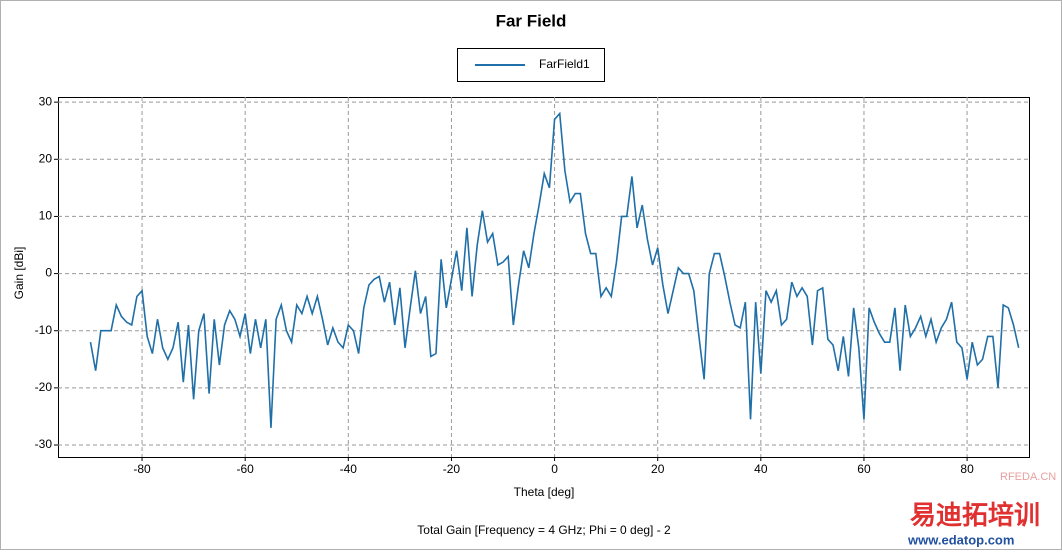  Describe the element at coordinates (46, 101) in the screenshot. I see `y-tick-label: 30` at that location.